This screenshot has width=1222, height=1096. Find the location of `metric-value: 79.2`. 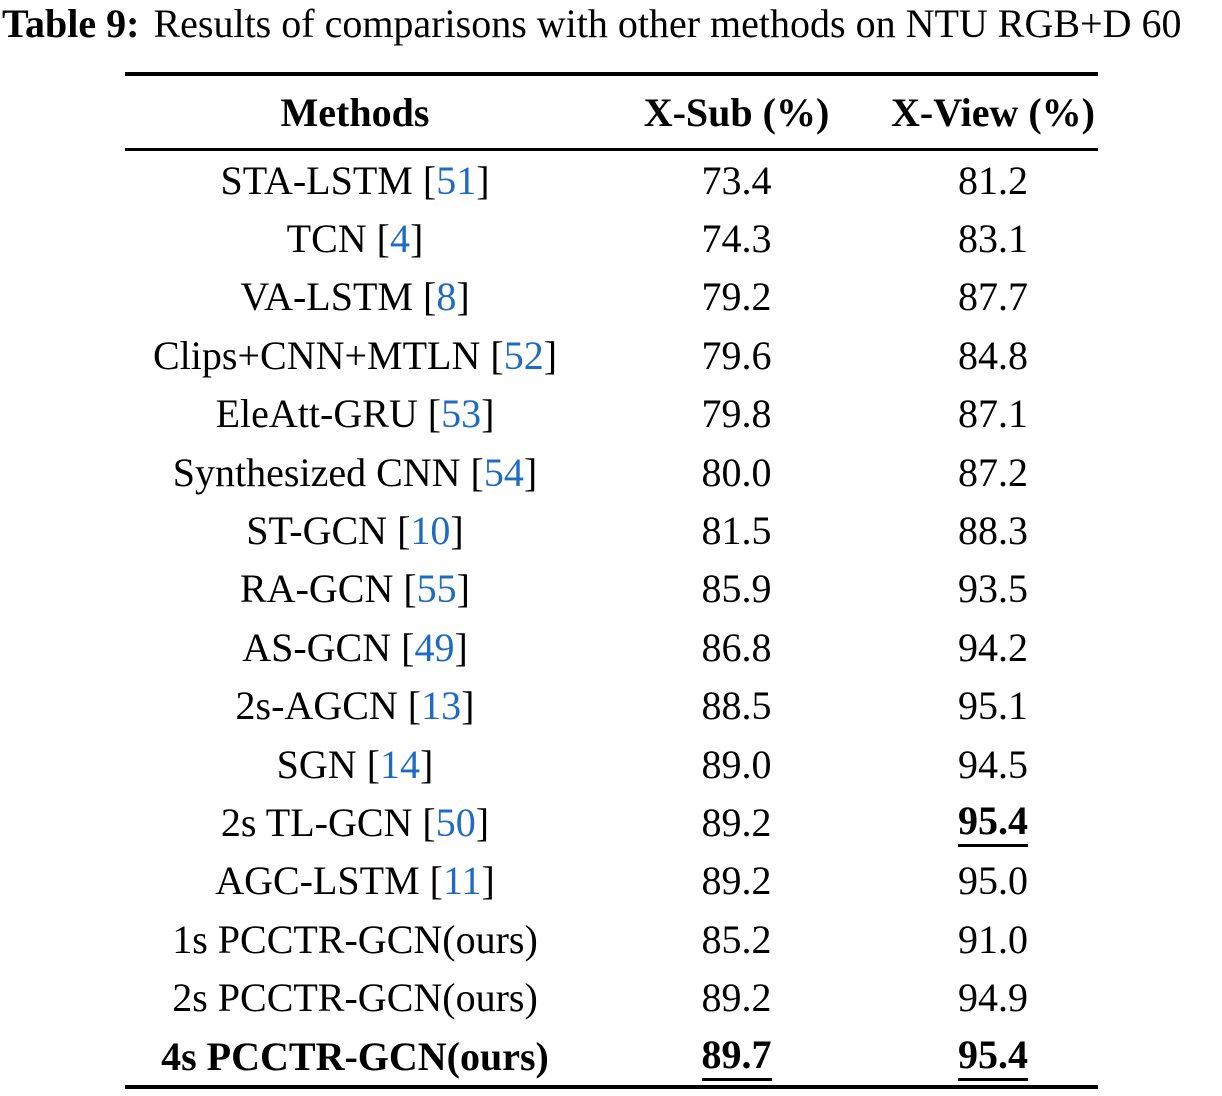

metric-value: 79.2 is located at coordinates (736, 297).